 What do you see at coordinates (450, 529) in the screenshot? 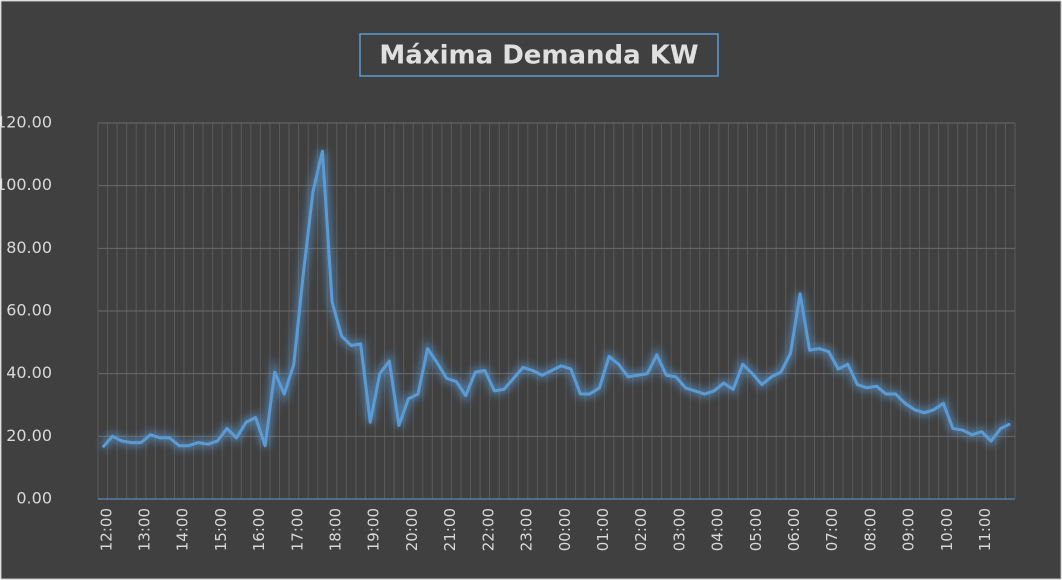
I see `x-tick-label: 21:00` at bounding box center [450, 529].